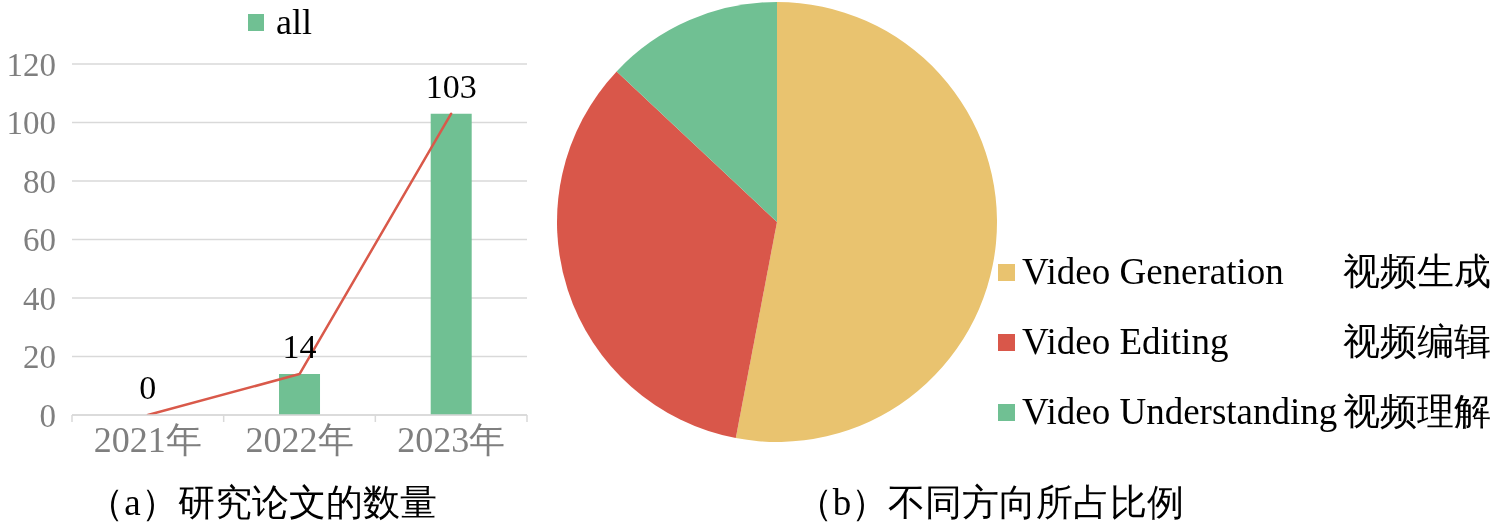  I want to click on category-label: Video Editing 视频编辑, so click(1257, 341).